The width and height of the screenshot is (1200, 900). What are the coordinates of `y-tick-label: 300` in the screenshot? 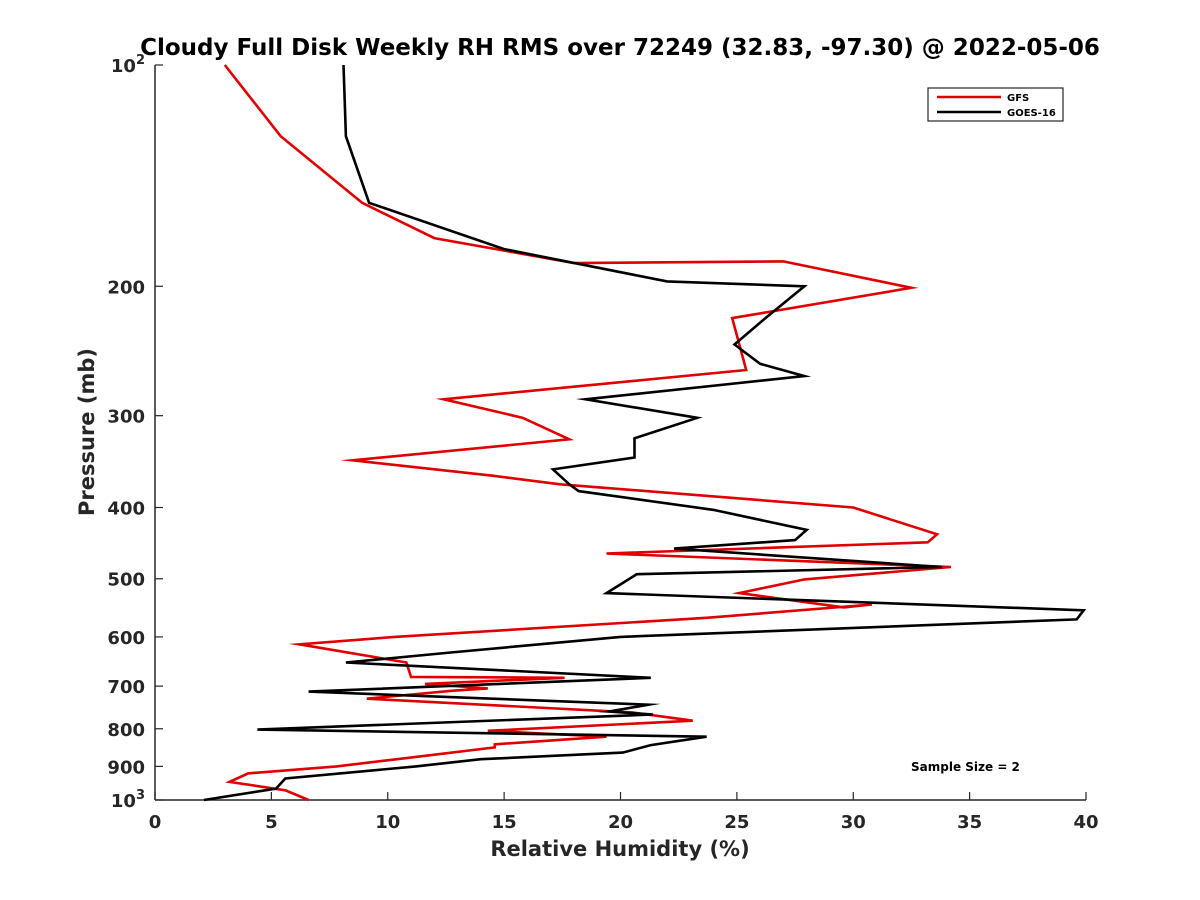 It's located at (126, 417).